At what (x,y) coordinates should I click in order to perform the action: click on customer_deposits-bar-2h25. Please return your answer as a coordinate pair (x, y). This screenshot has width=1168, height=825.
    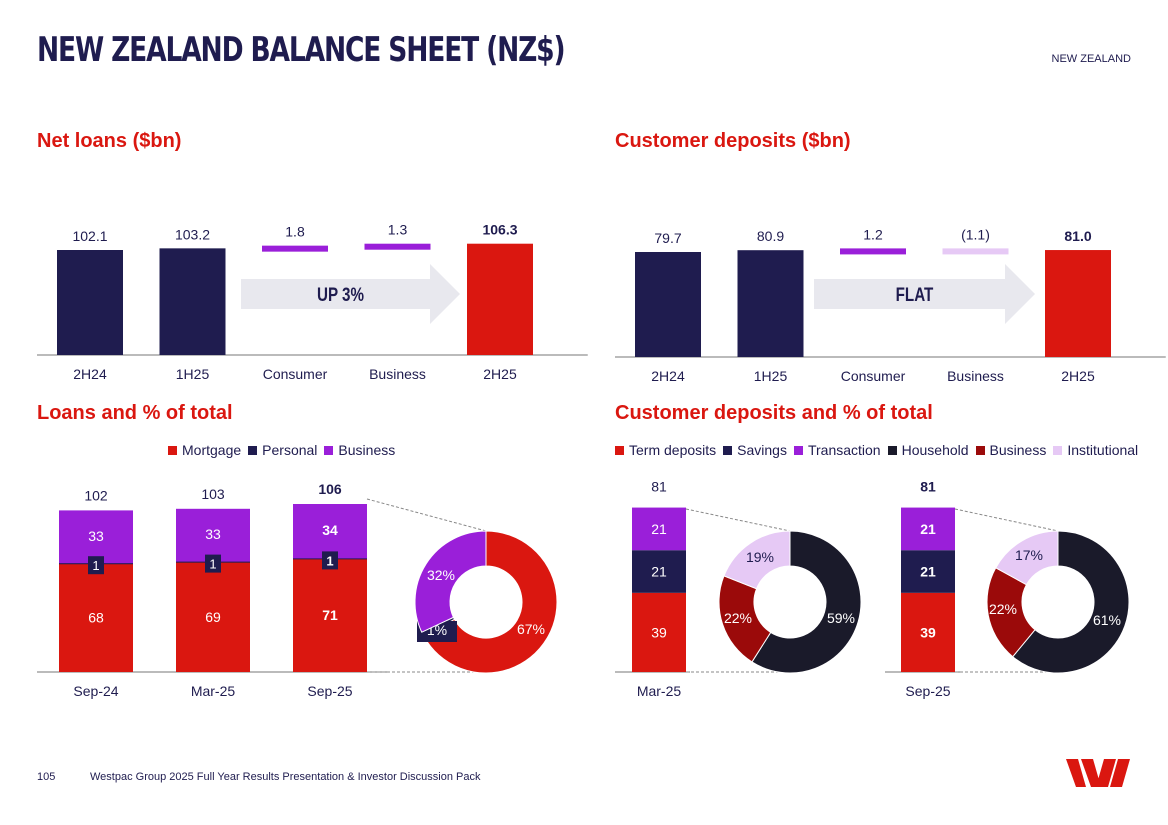
    Looking at the image, I should click on (1078, 303).